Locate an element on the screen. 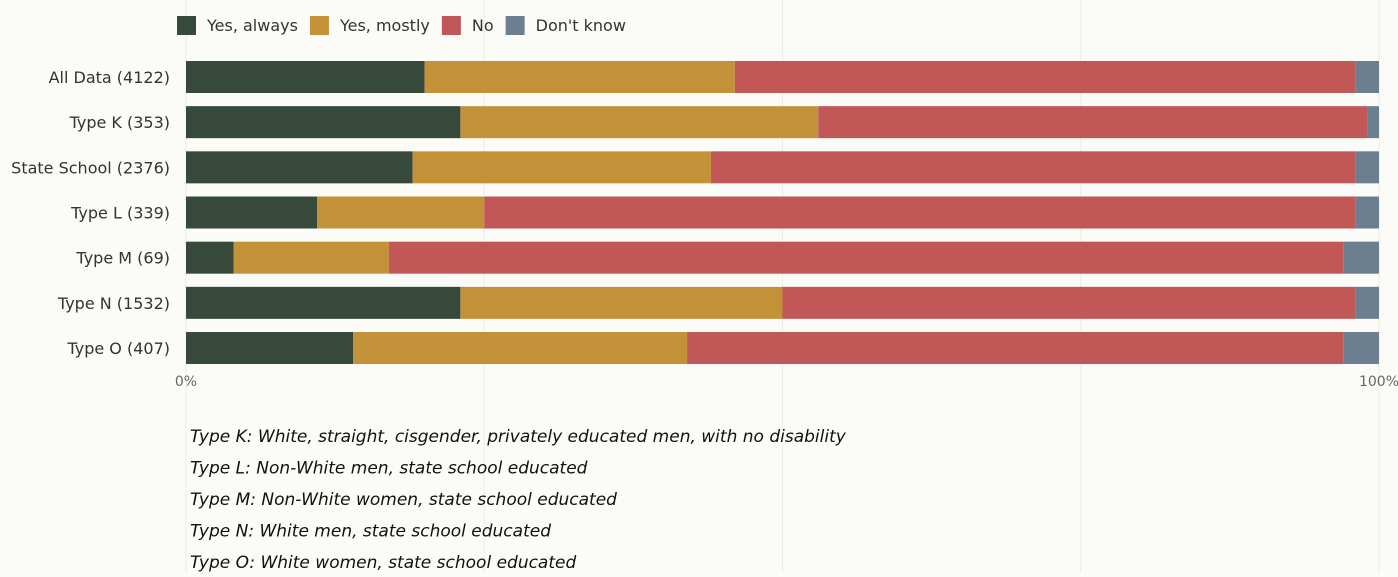  legend-label: Yes, mostly is located at coordinates (384, 25).